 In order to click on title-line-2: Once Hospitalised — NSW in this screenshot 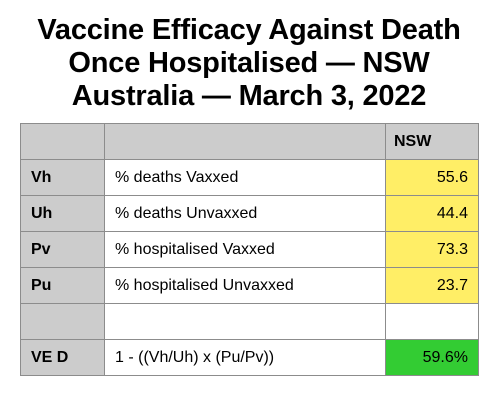, I will do `click(249, 63)`.